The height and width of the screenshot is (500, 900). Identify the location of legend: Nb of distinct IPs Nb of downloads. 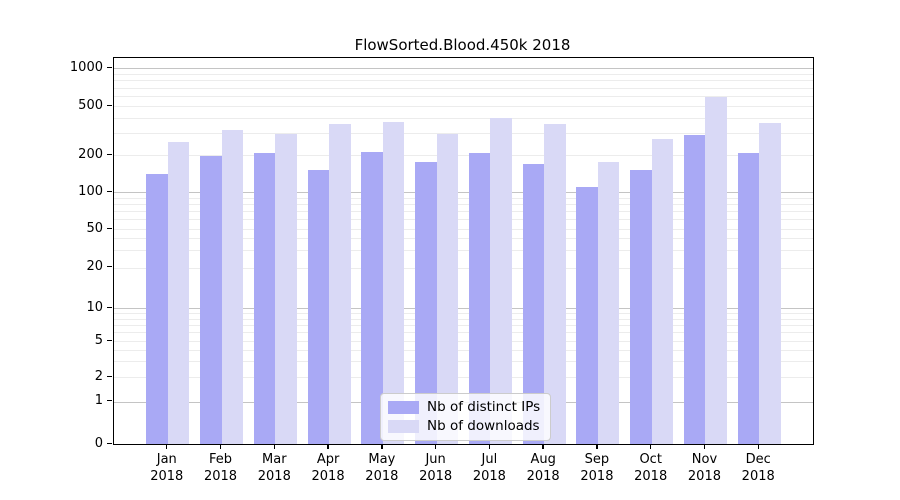
(466, 417).